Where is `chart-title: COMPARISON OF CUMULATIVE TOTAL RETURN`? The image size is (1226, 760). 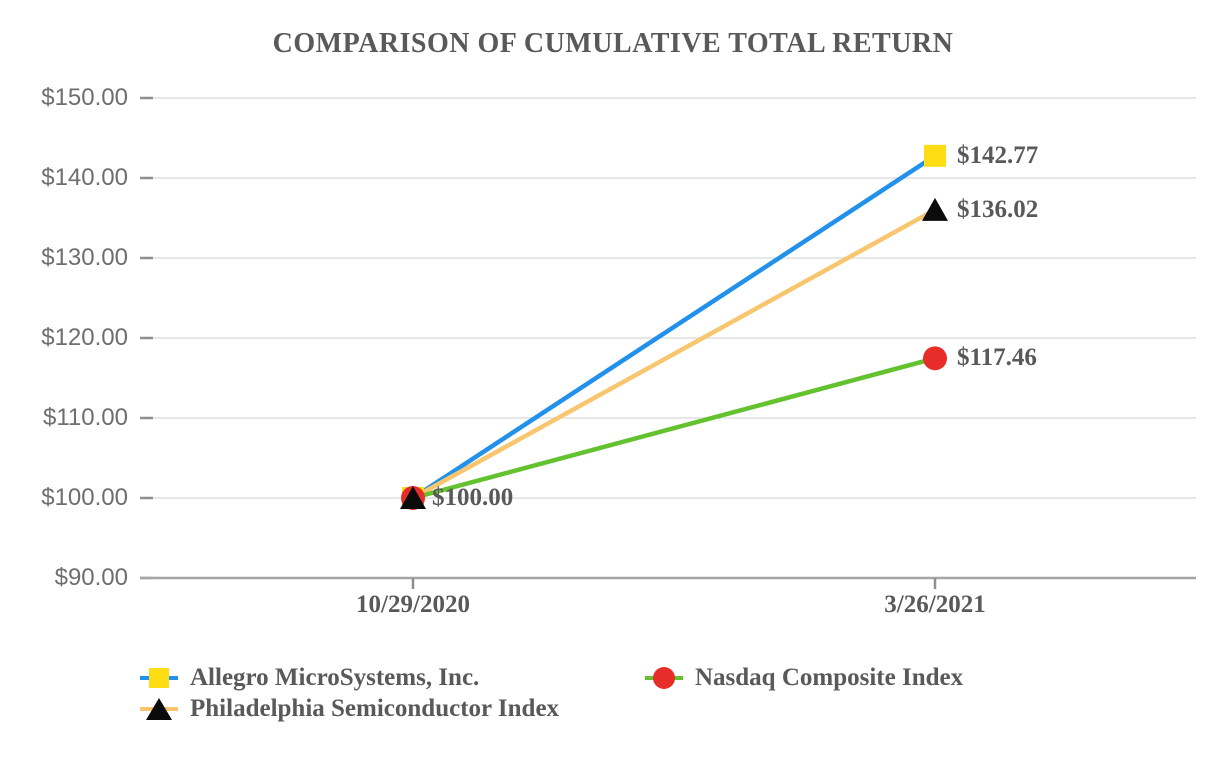 chart-title: COMPARISON OF CUMULATIVE TOTAL RETURN is located at coordinates (613, 43).